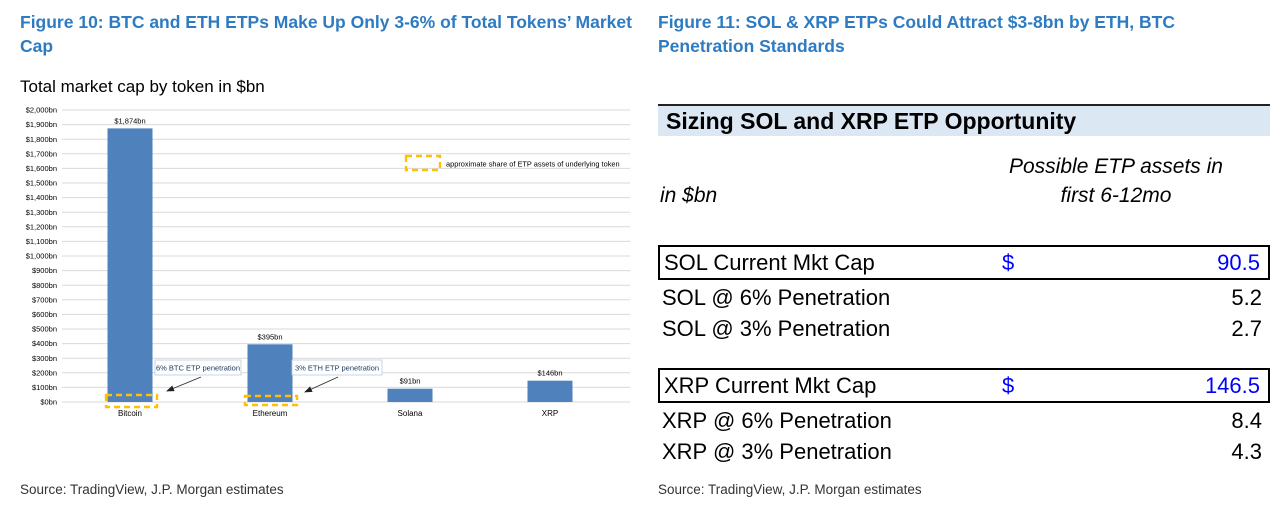 The image size is (1280, 512). I want to click on bar-bitcoin, so click(130, 265).